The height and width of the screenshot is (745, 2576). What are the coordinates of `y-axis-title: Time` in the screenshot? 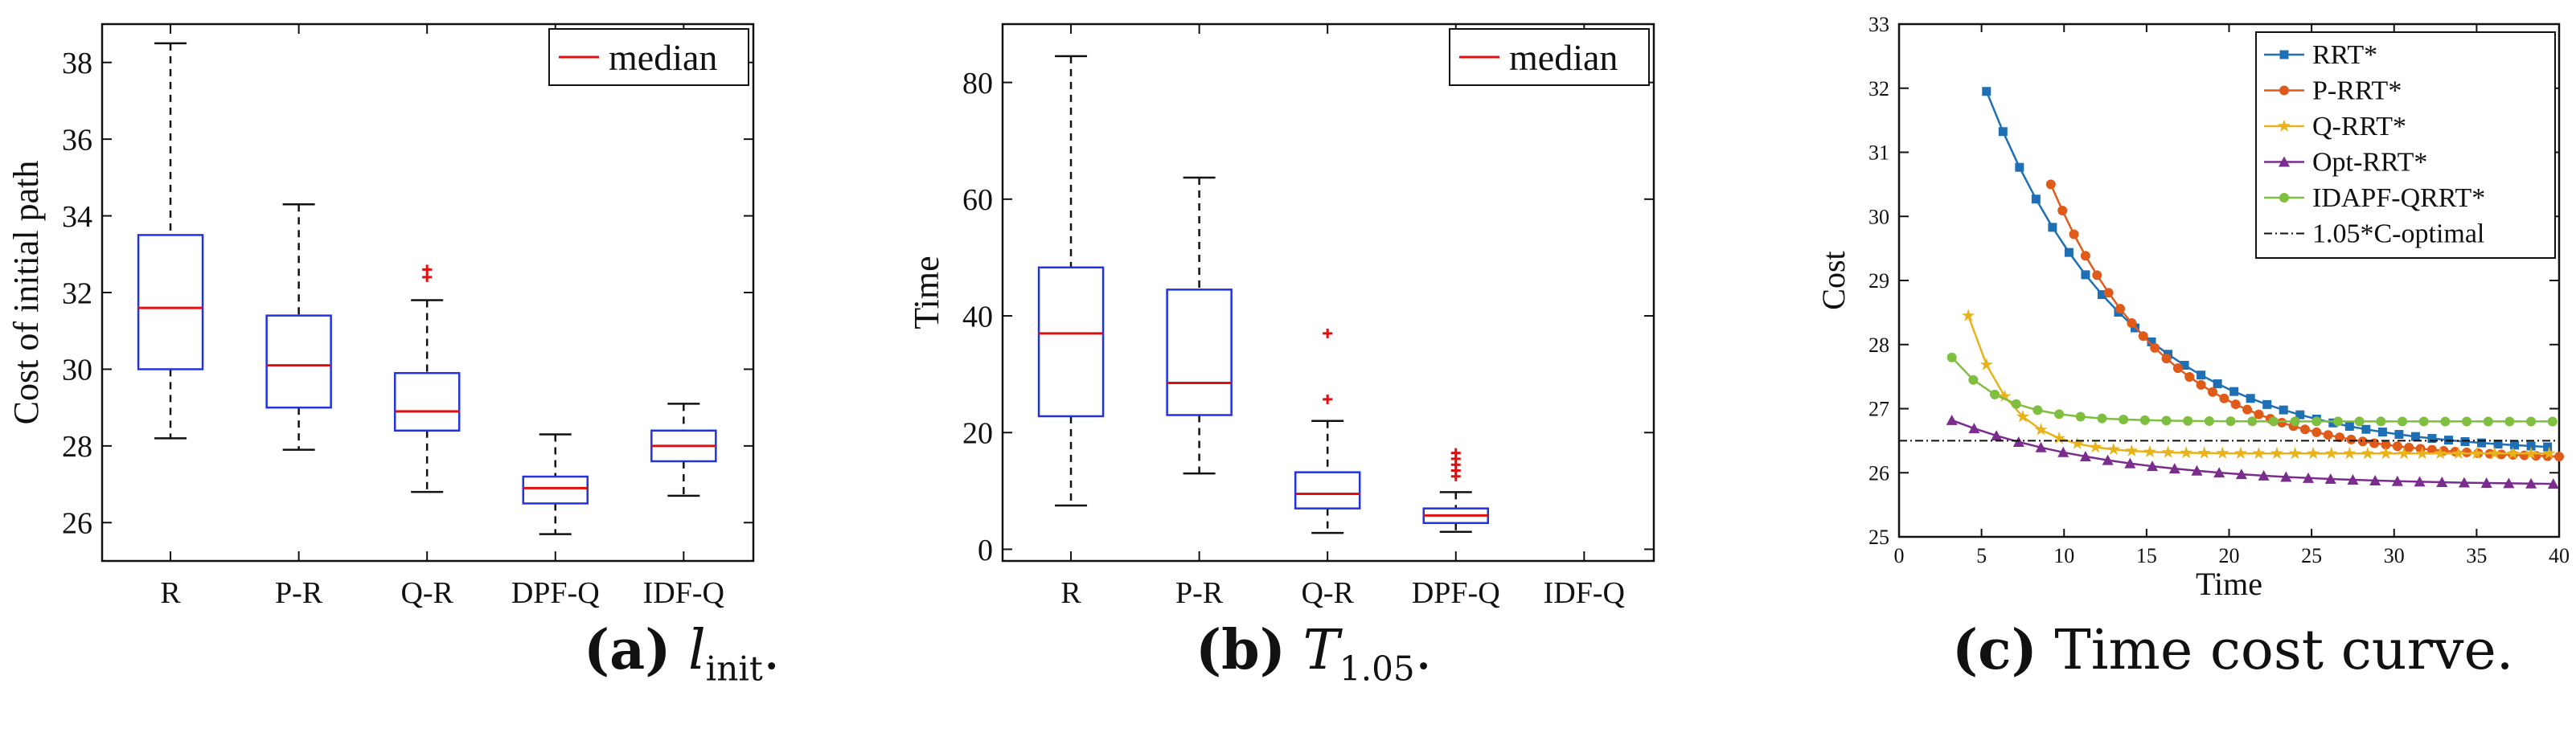 It's located at (926, 292).